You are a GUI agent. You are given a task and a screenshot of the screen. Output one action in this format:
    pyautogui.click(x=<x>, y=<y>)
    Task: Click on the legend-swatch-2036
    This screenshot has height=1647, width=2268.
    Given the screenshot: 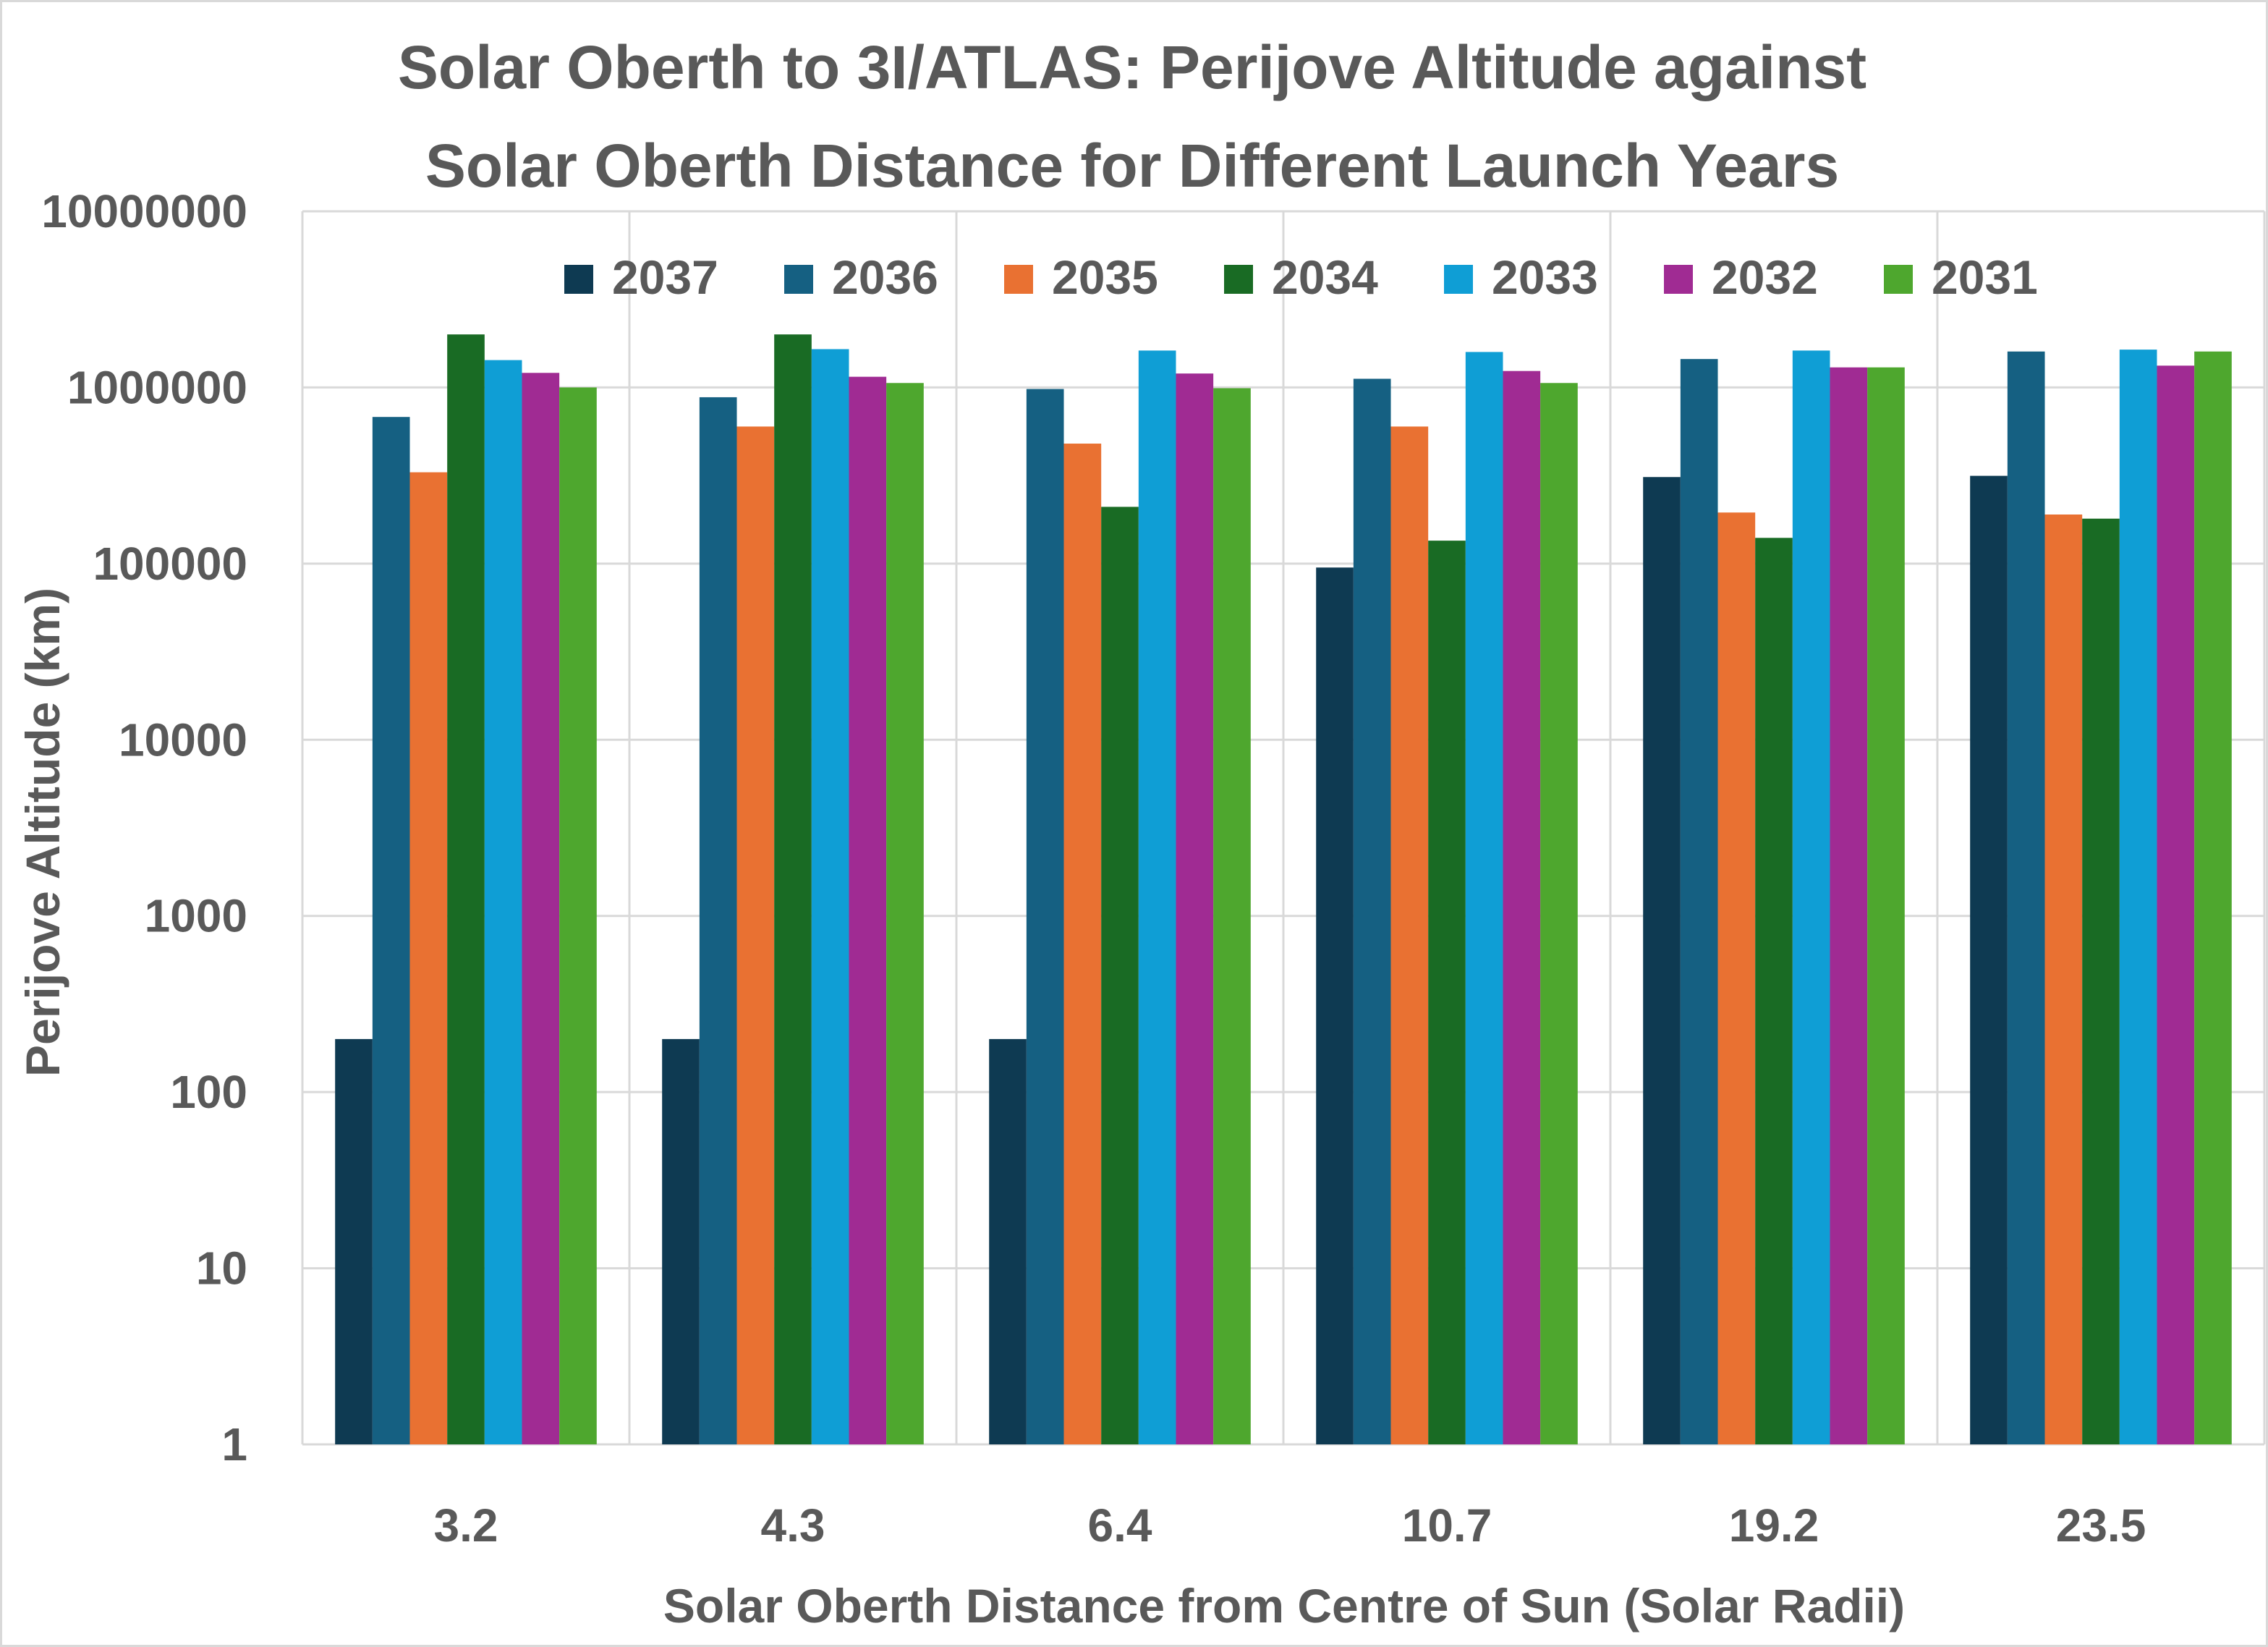 What is the action you would take?
    pyautogui.click(x=798, y=279)
    